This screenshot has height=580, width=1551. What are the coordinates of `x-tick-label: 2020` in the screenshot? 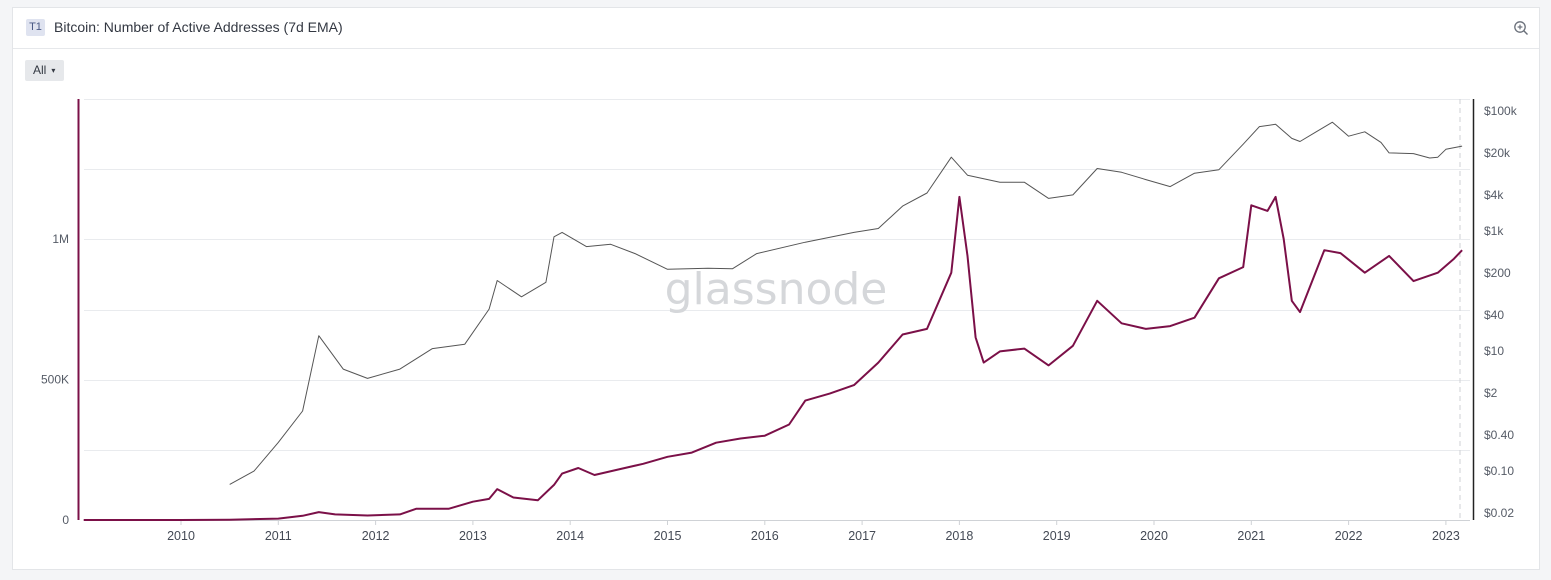 It's located at (1154, 536).